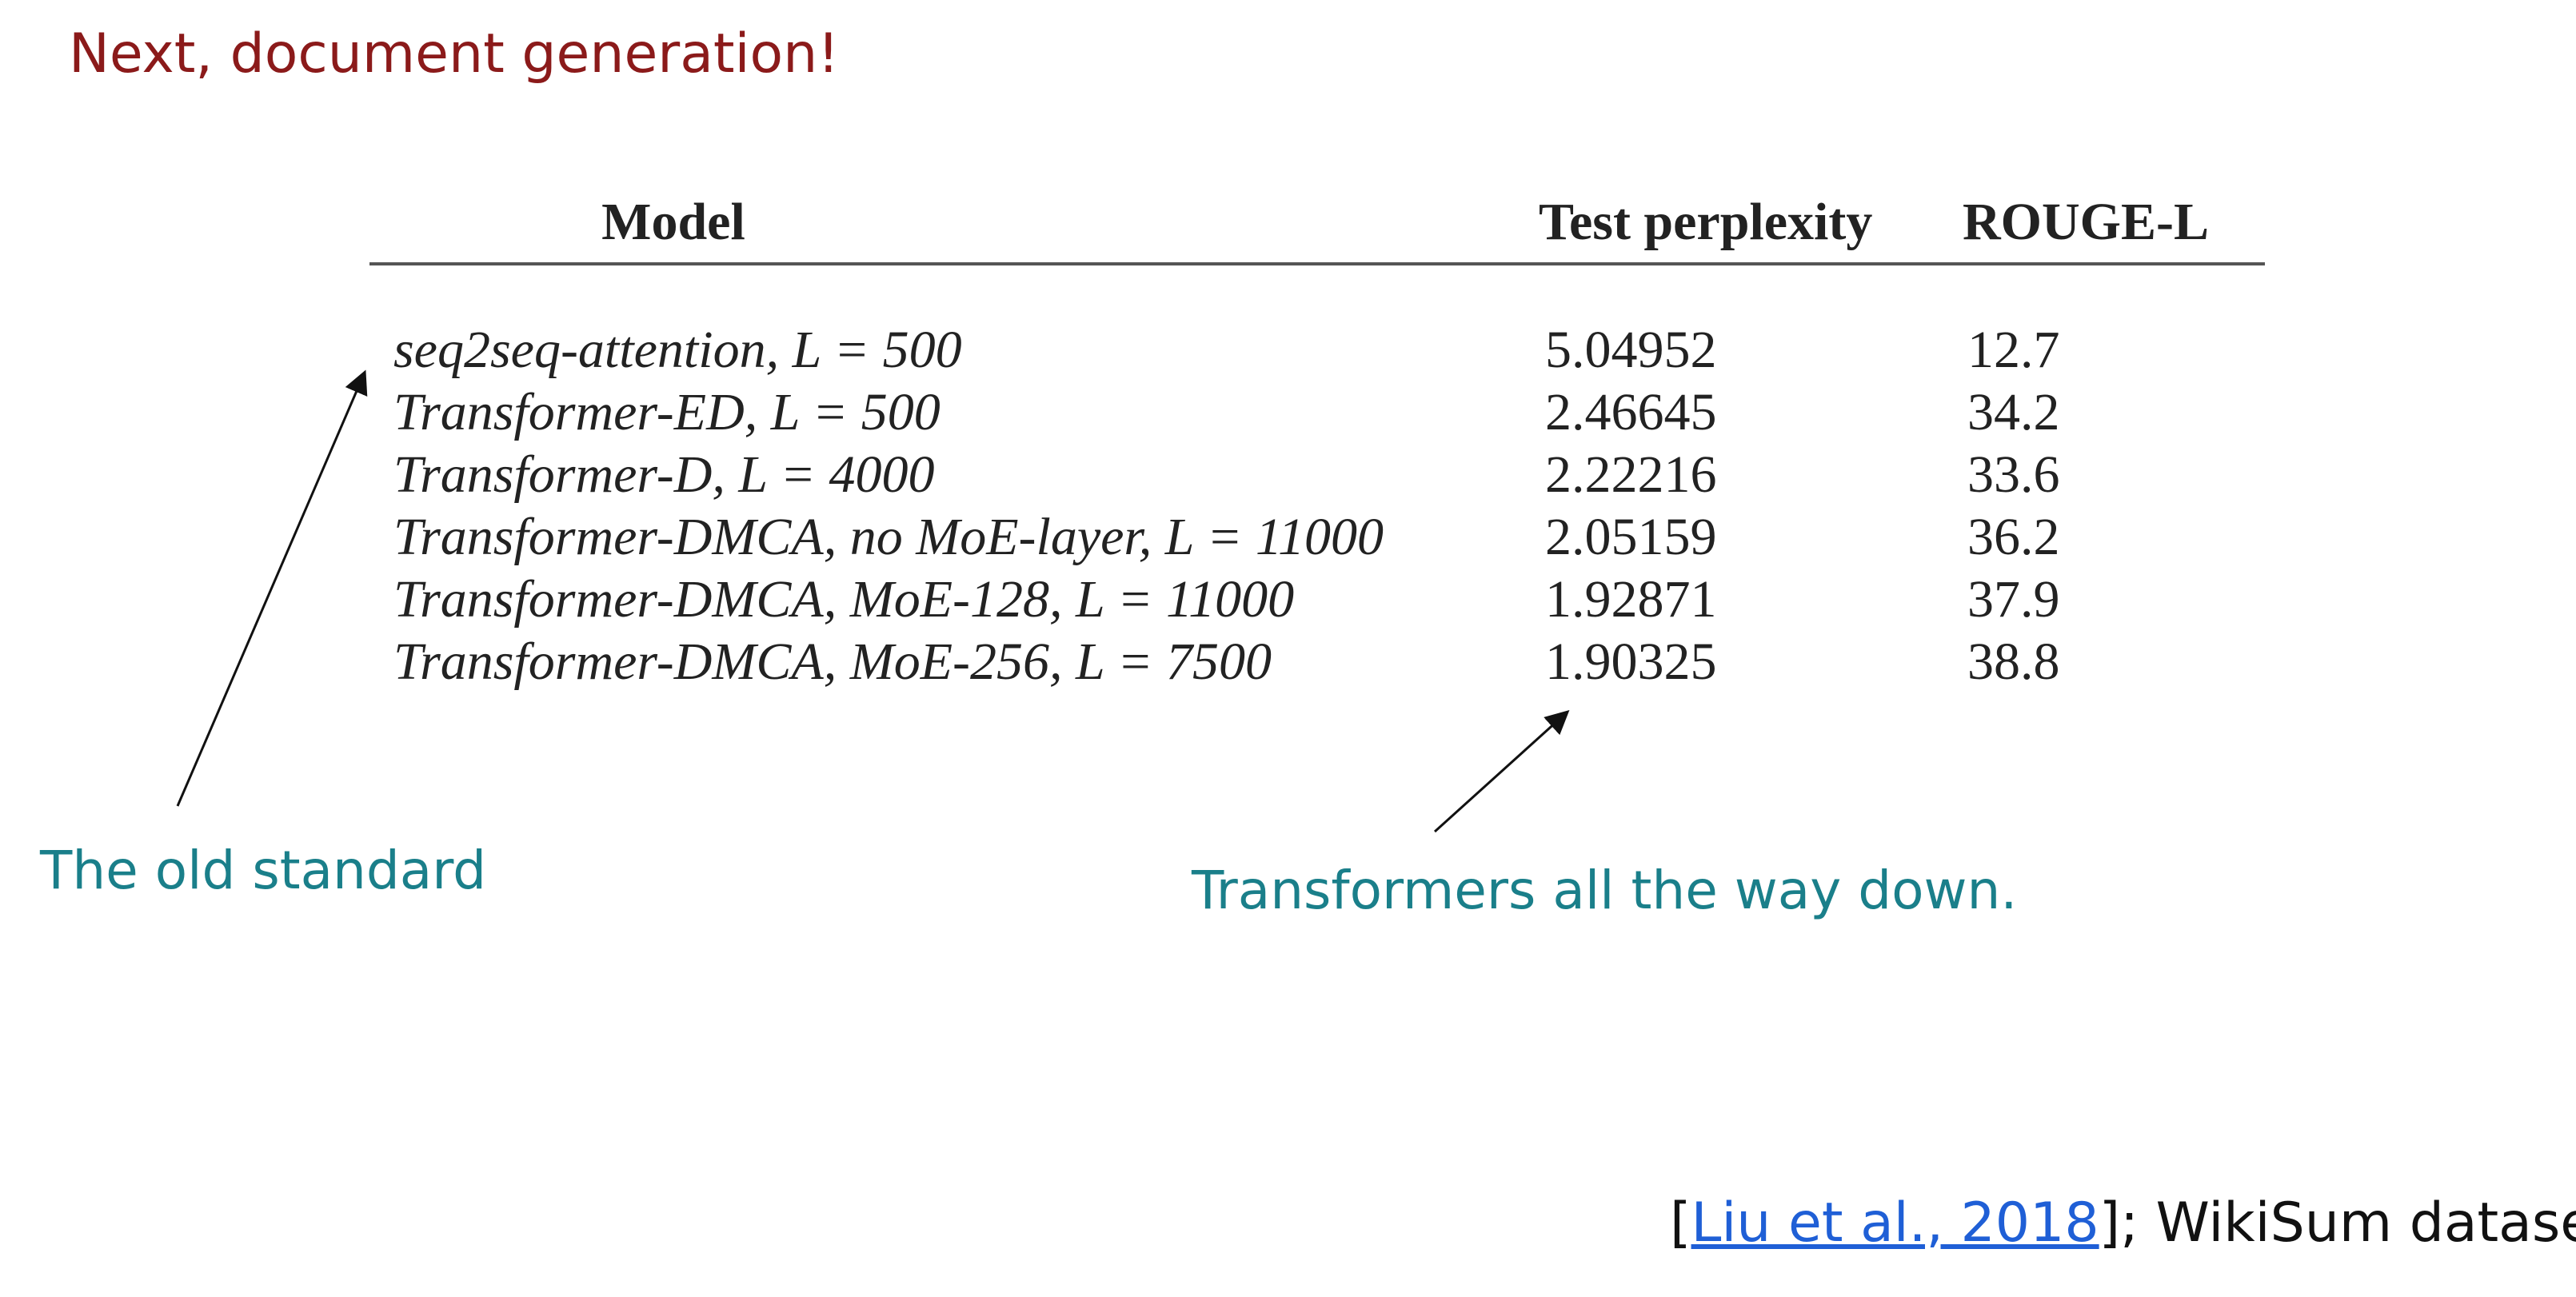 This screenshot has width=2576, height=1297. I want to click on old-standard-annotation: The old standard, so click(263, 870).